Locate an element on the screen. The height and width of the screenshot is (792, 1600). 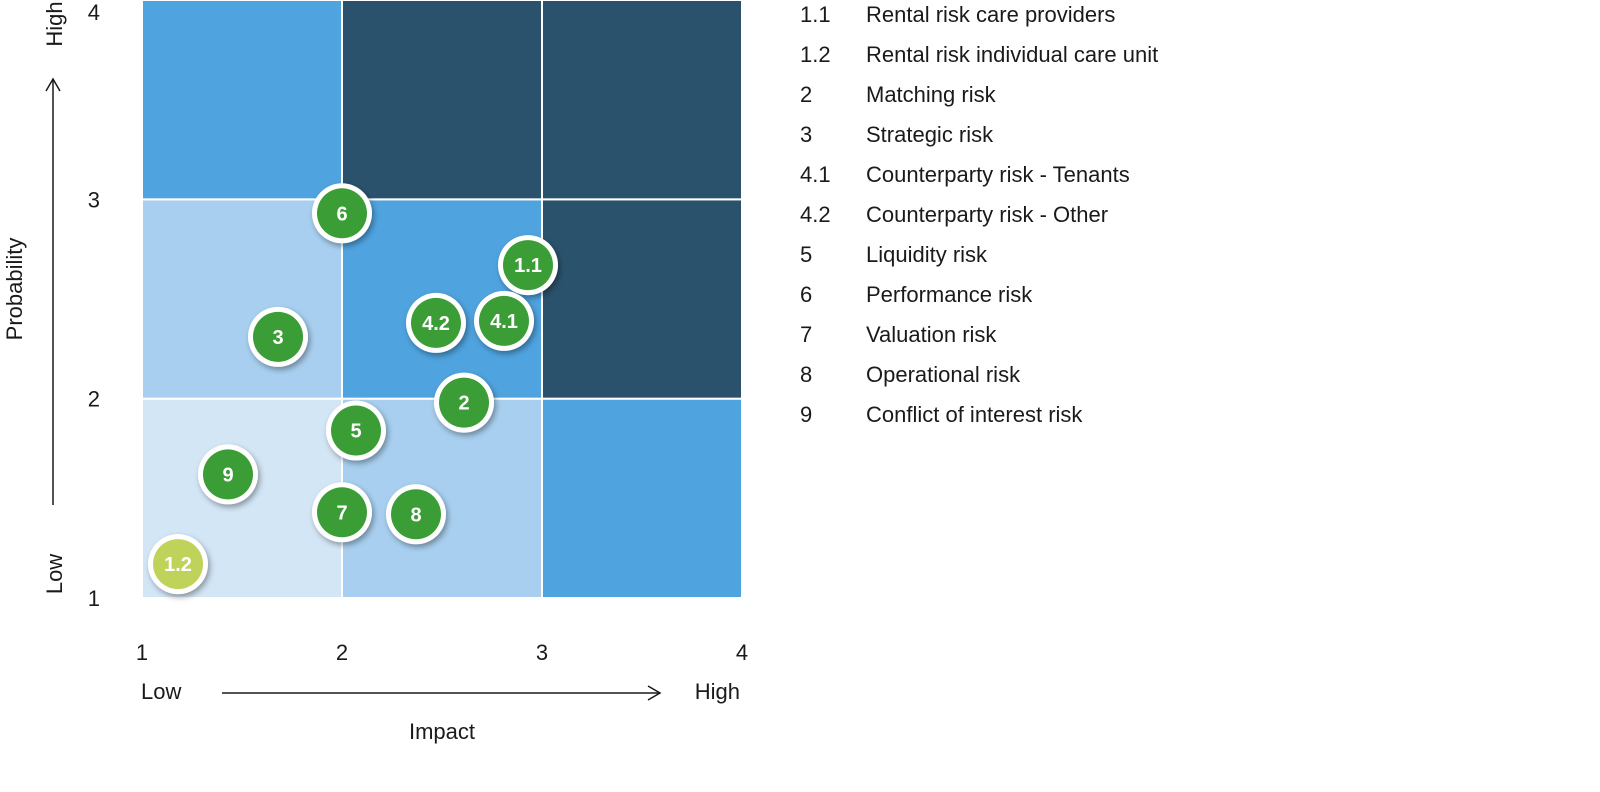
bubble-label: 2 is located at coordinates (463, 404).